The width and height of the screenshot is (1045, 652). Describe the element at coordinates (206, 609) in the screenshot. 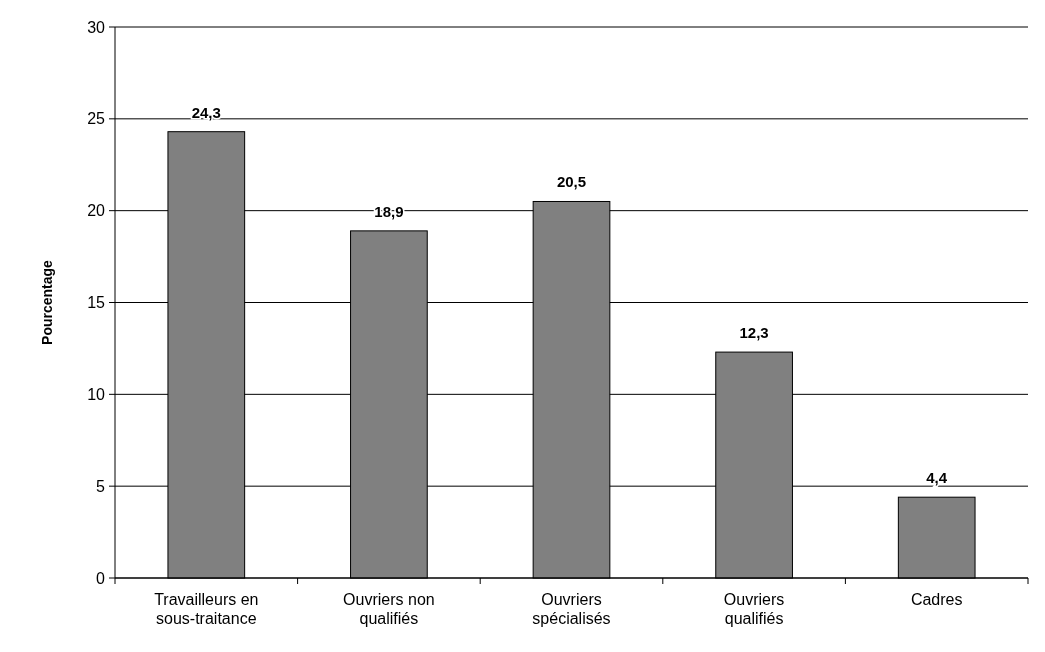

I see `x-tick-label: Travailleurs en sous-traitance` at that location.